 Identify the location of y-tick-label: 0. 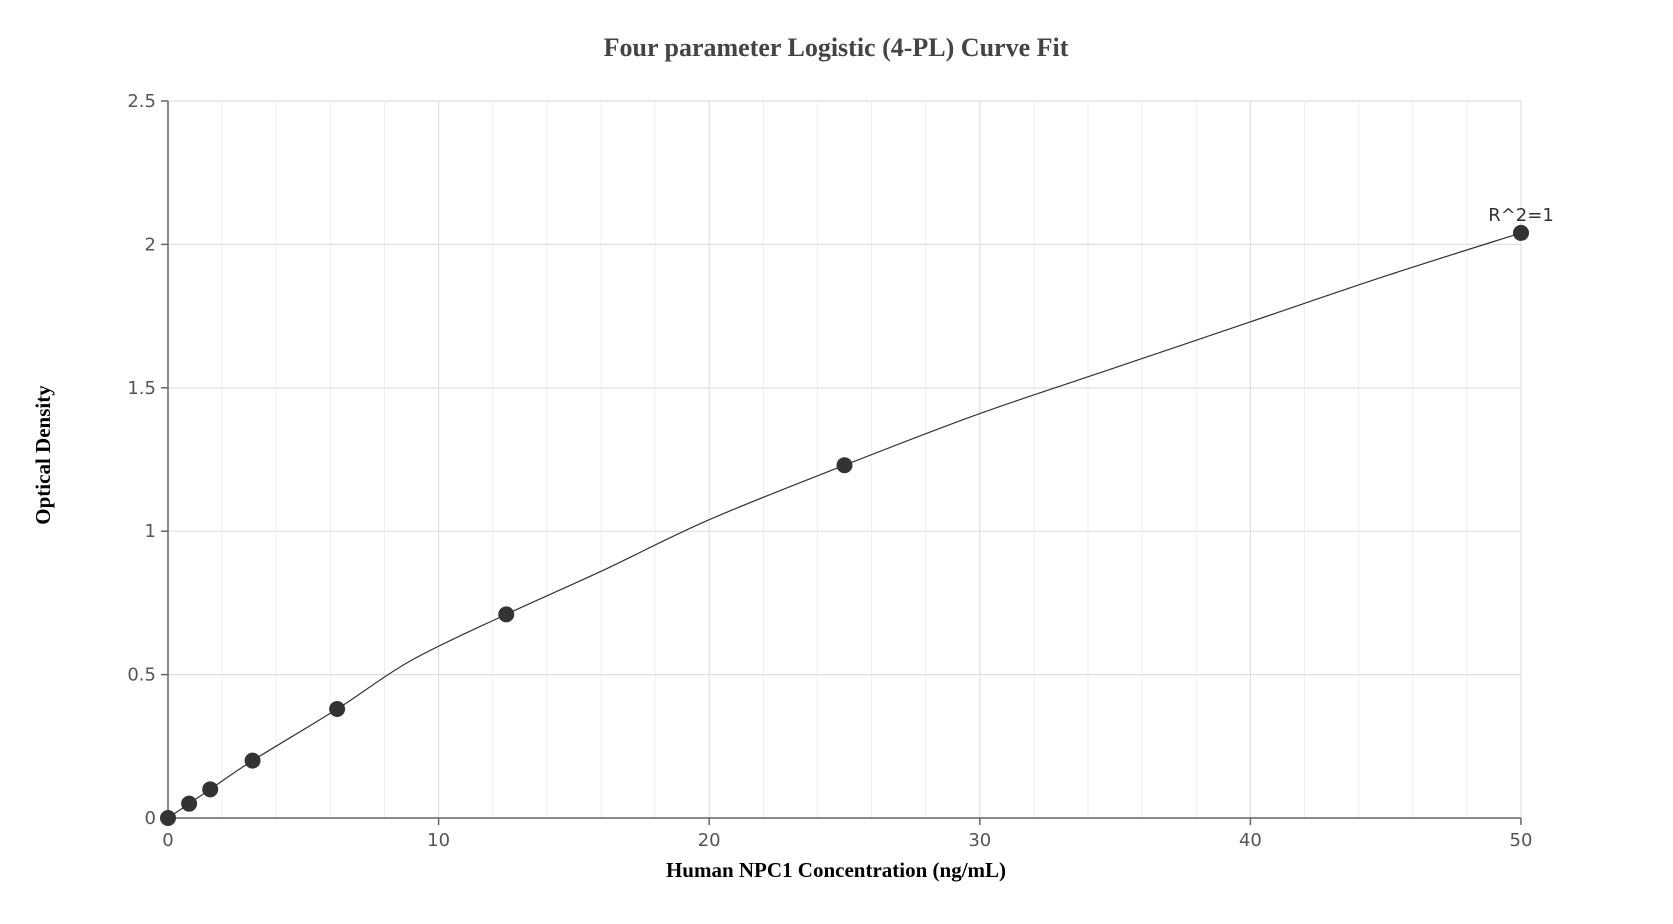
(150, 818).